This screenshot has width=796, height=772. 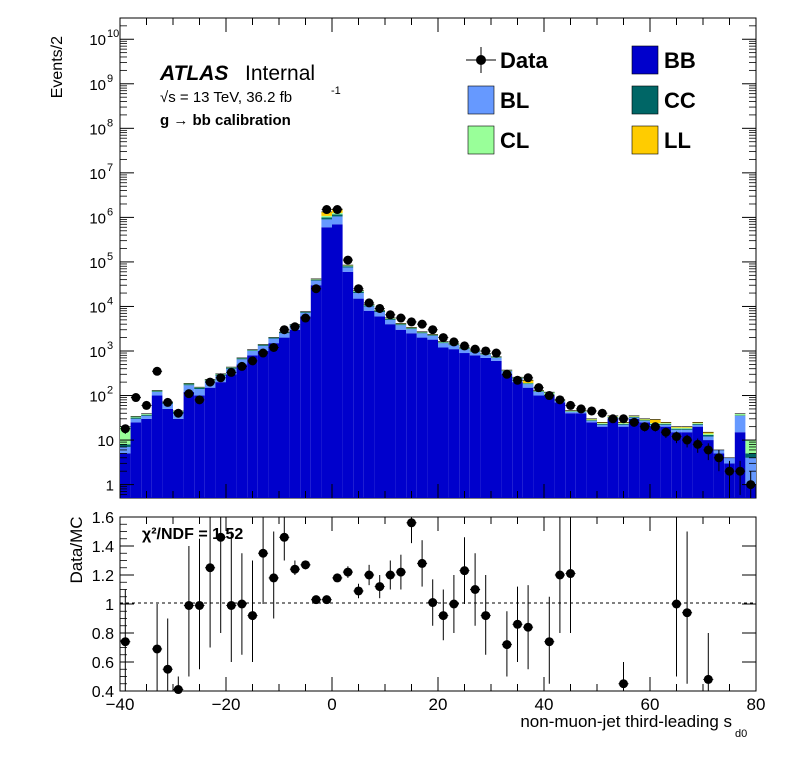 I want to click on legend: Data BB BL CC CL LL, so click(x=581, y=100).